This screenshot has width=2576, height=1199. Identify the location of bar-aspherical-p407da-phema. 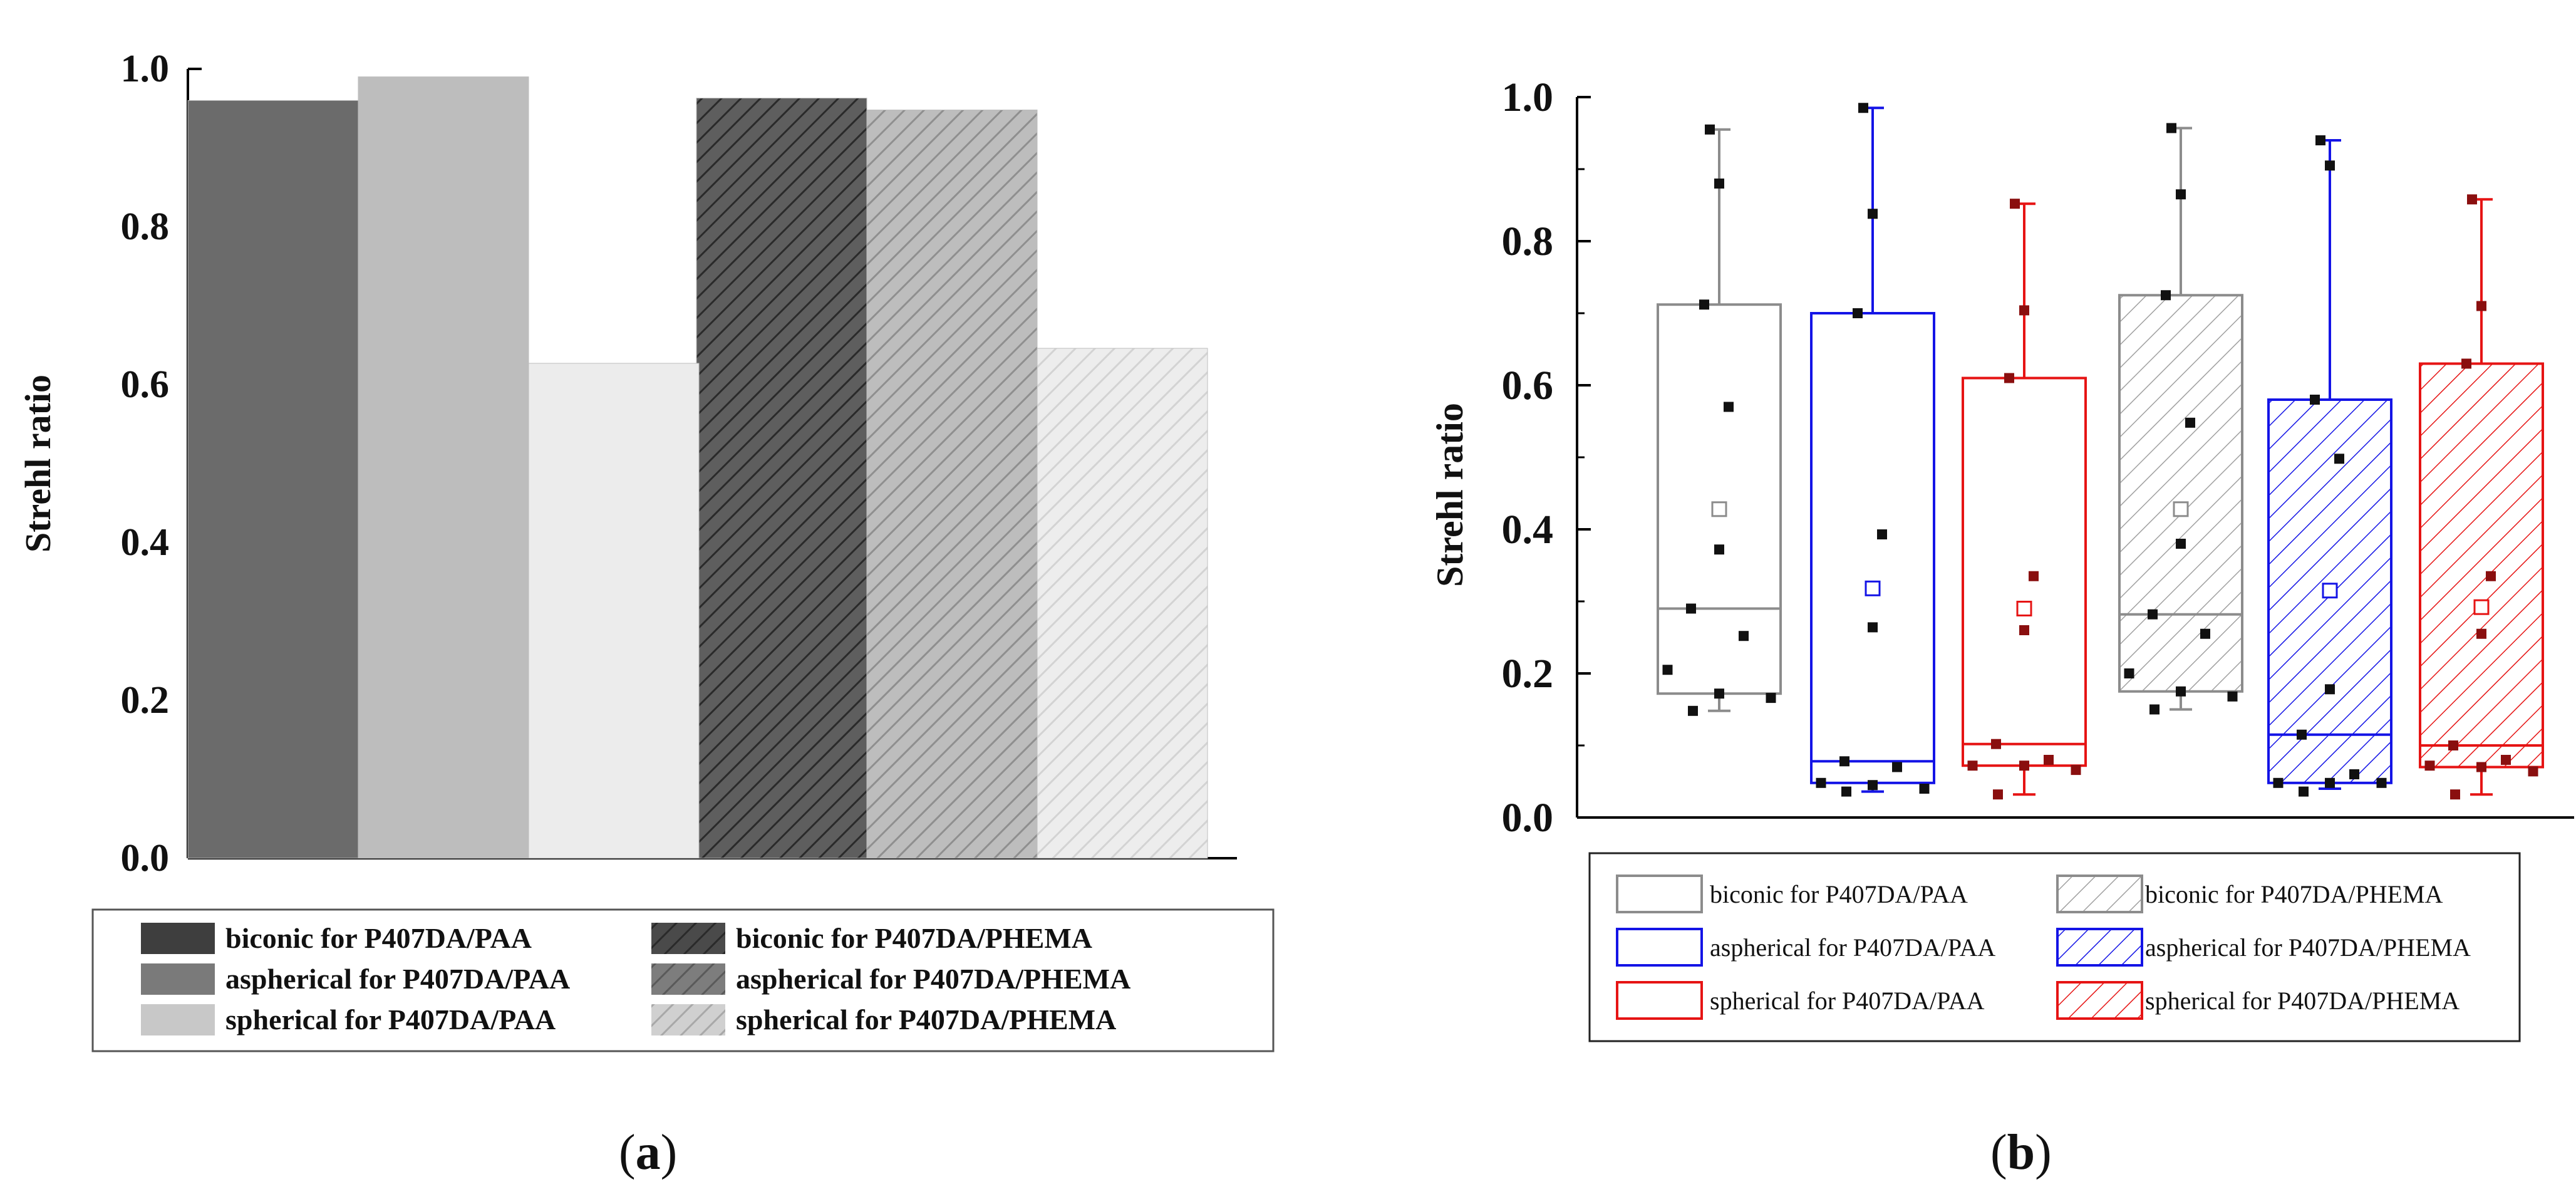
(952, 484).